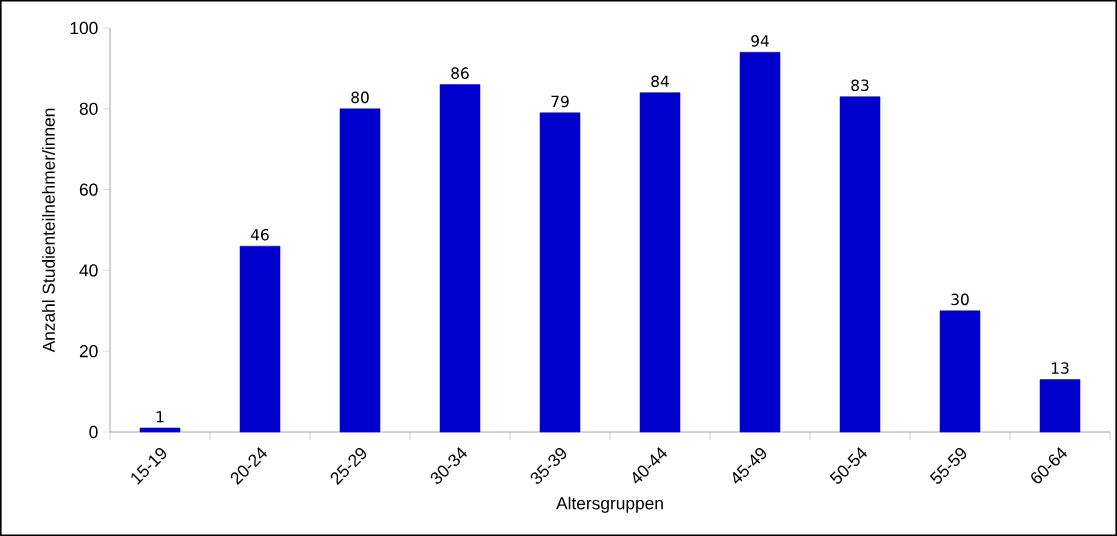  Describe the element at coordinates (48, 230) in the screenshot. I see `y-axis-title: Anzahl Studienteilnehmer/innen` at that location.